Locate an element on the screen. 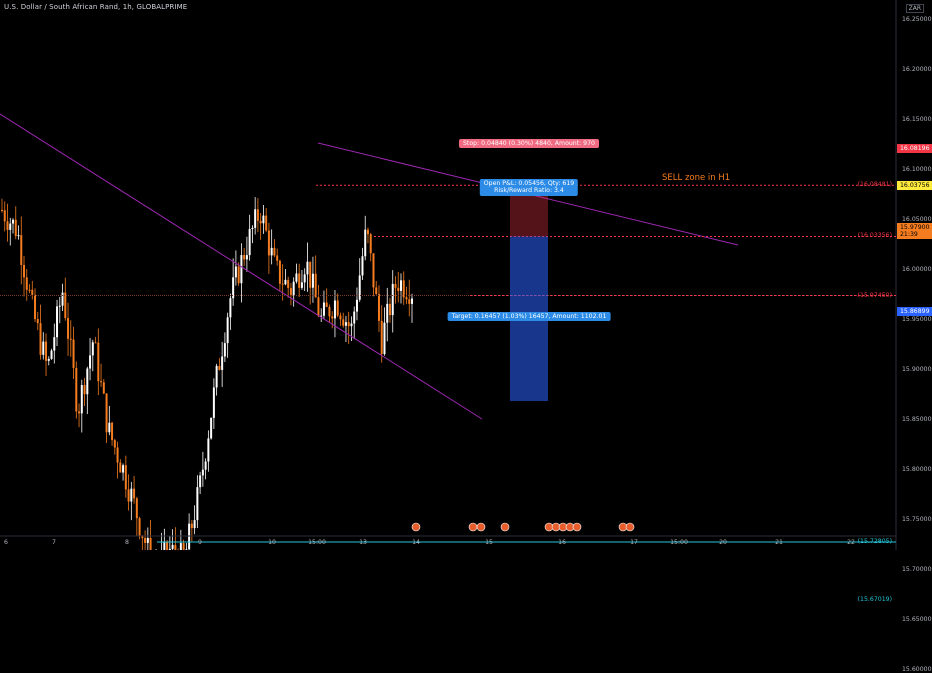 The width and height of the screenshot is (932, 673). currency-badge: ZAR is located at coordinates (914, 8).